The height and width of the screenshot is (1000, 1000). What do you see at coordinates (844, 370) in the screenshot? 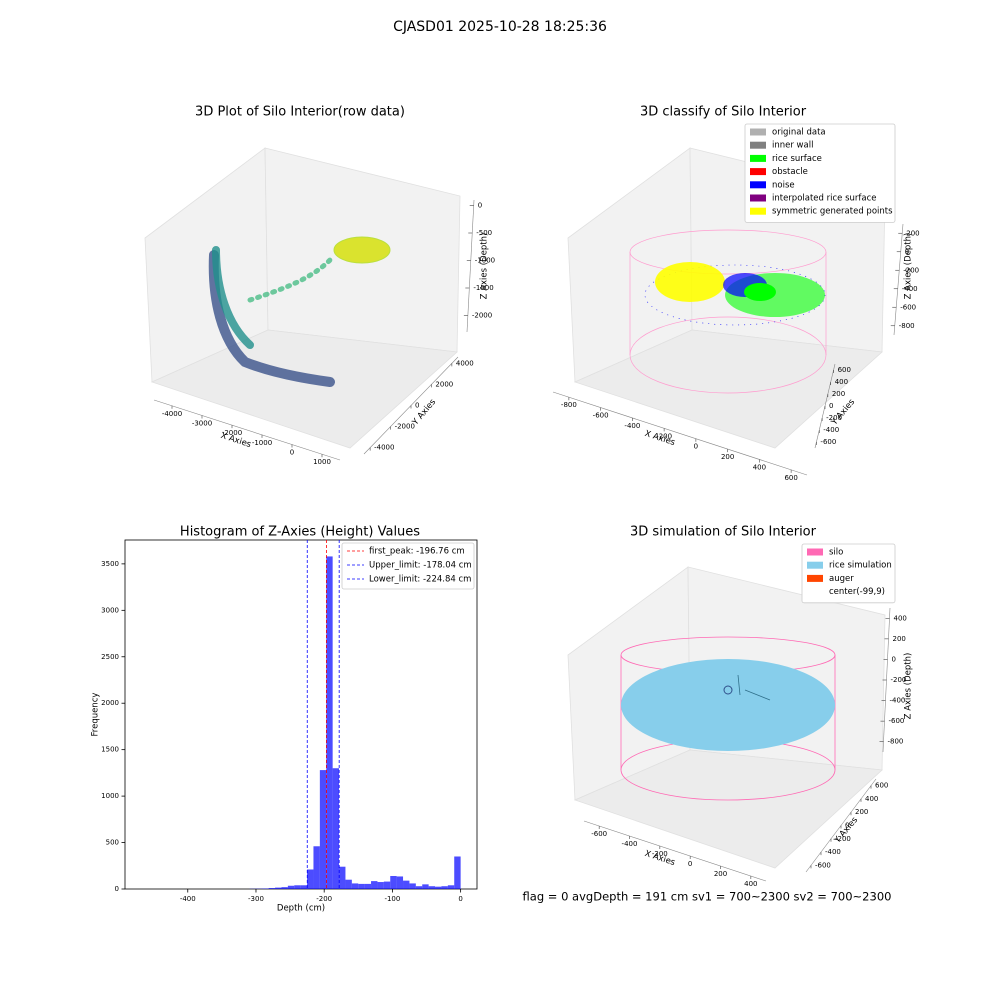
I see `y-tick-label: 600` at bounding box center [844, 370].